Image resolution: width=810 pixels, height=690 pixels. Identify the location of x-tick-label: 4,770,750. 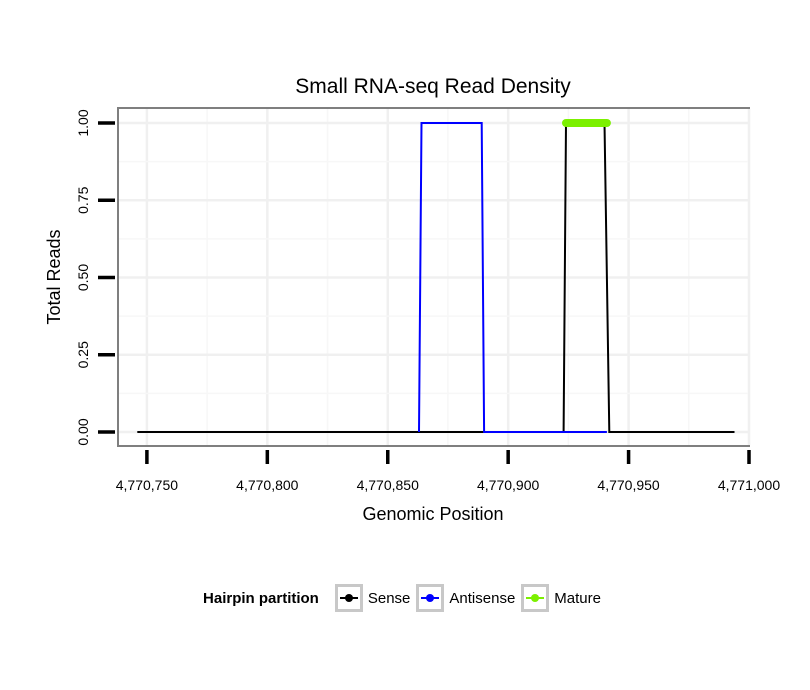
(147, 485).